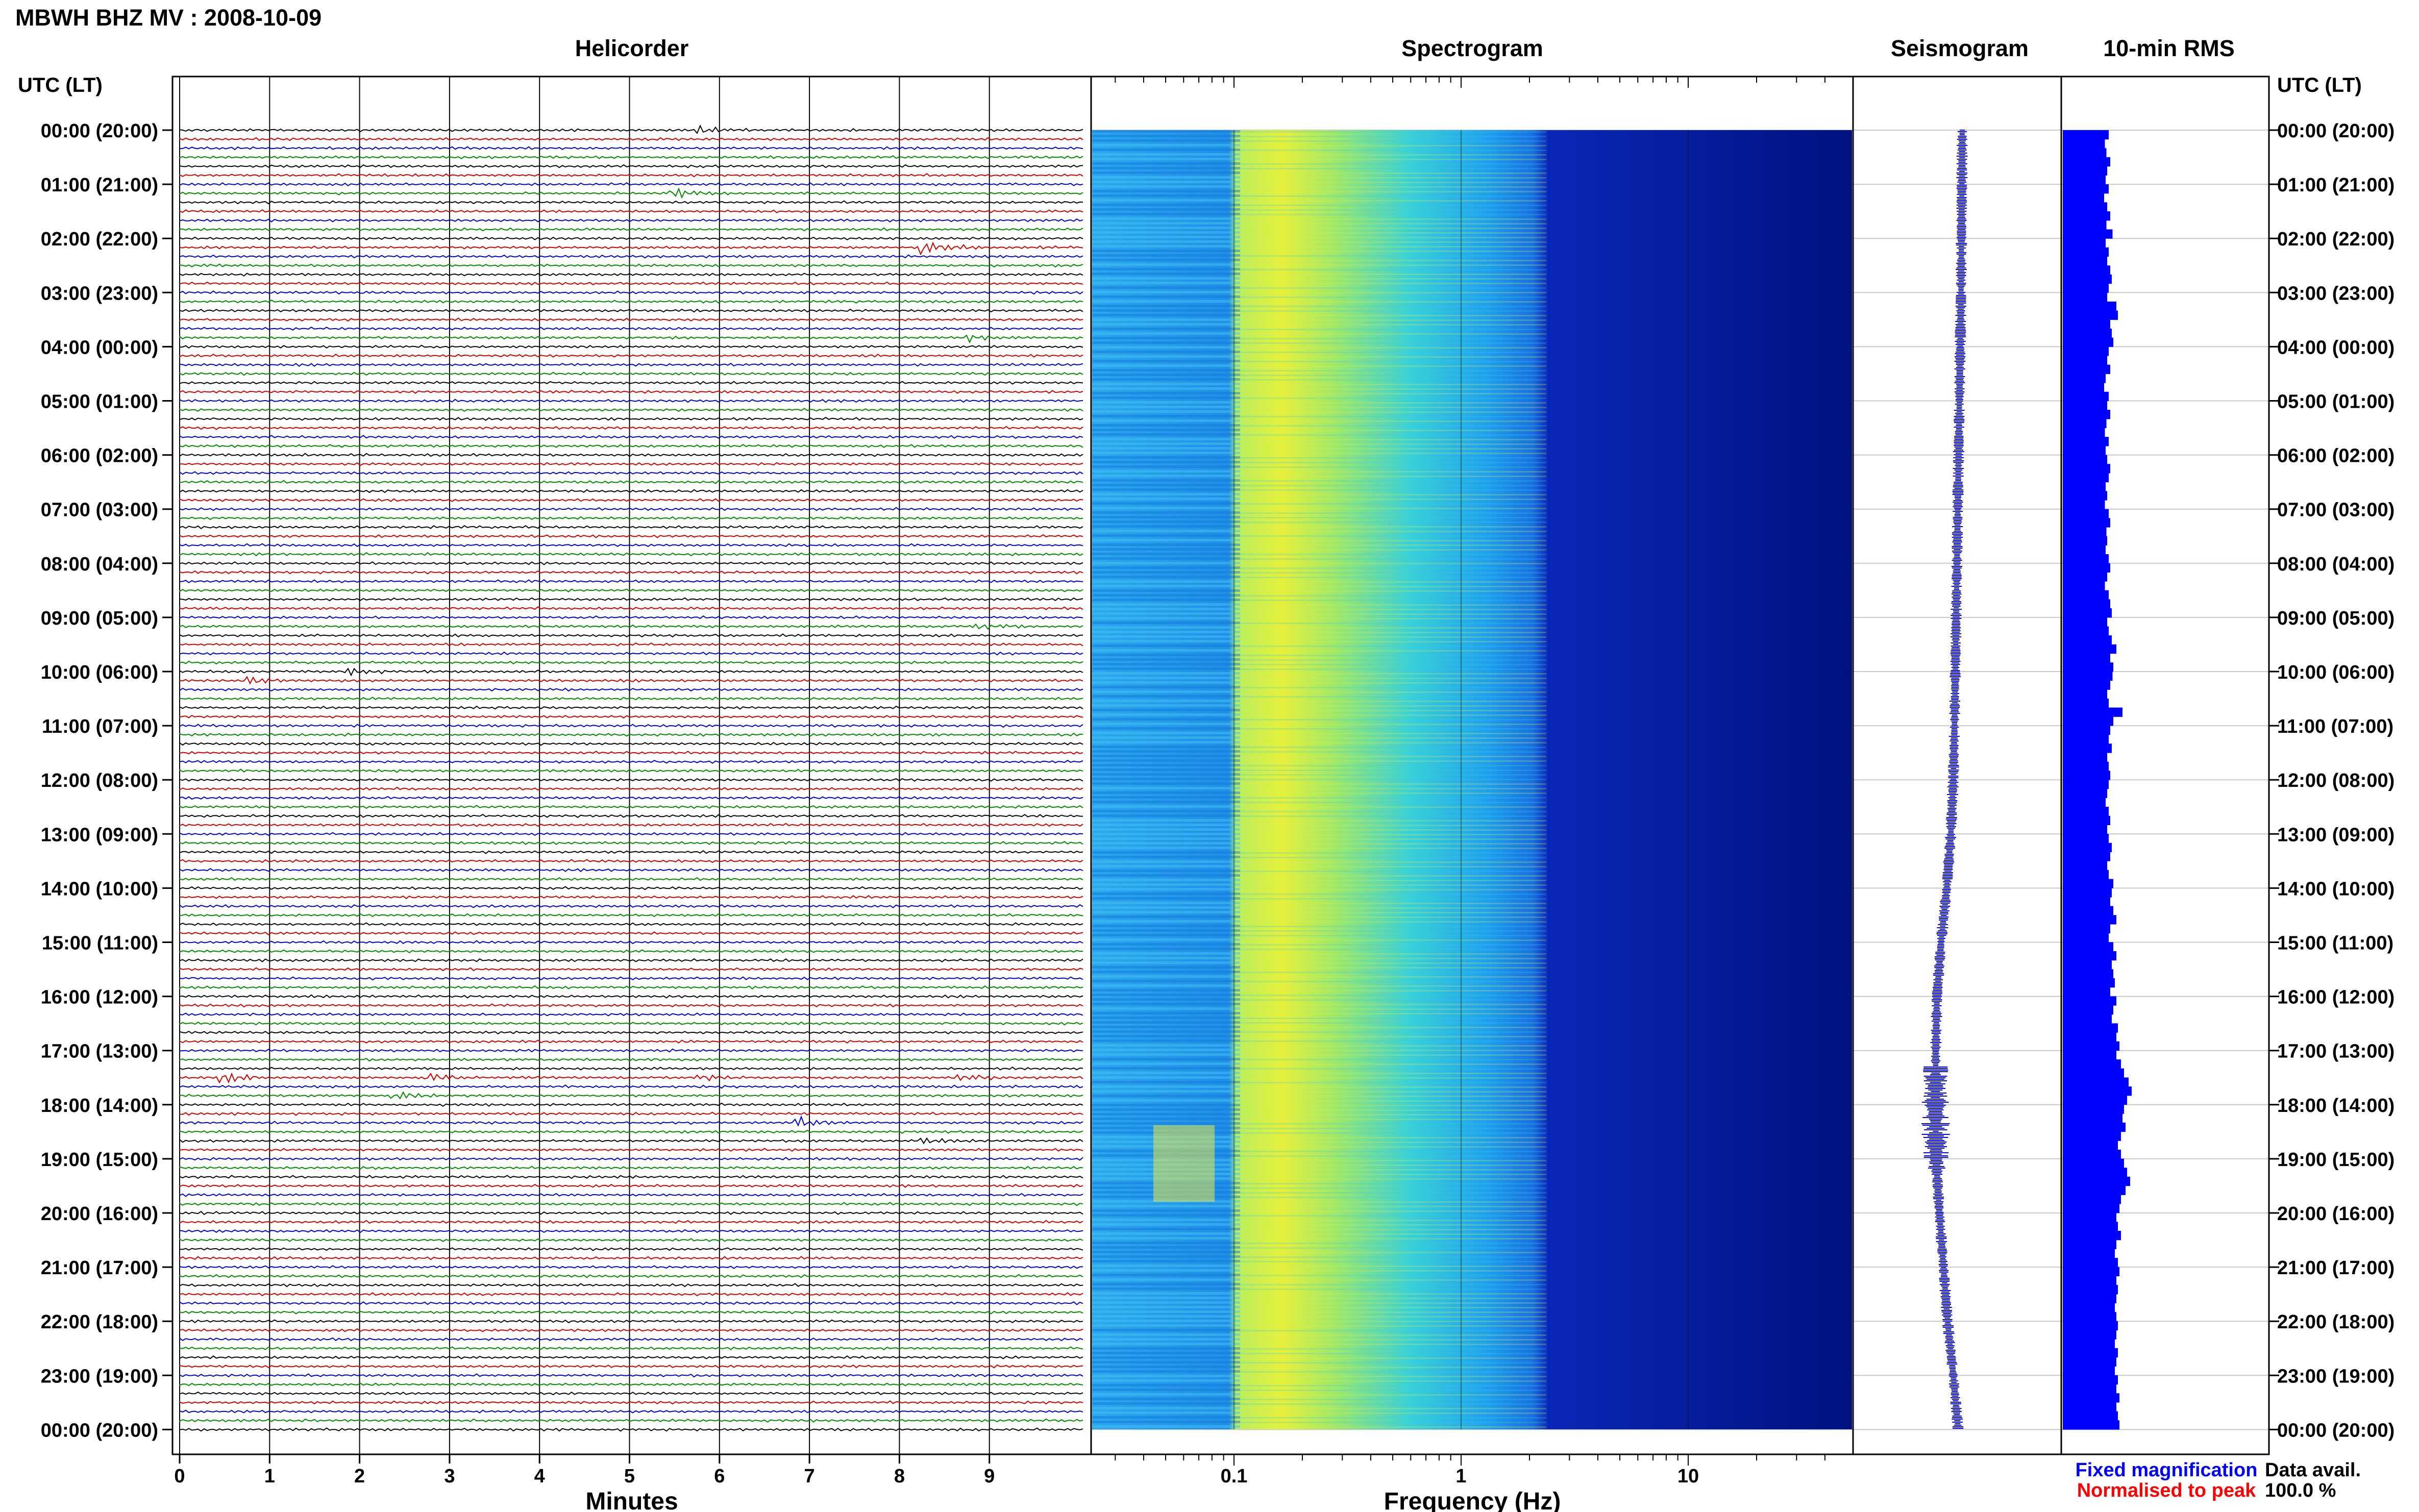 This screenshot has height=1512, width=2419. I want to click on minute-tick-label: 6, so click(719, 1476).